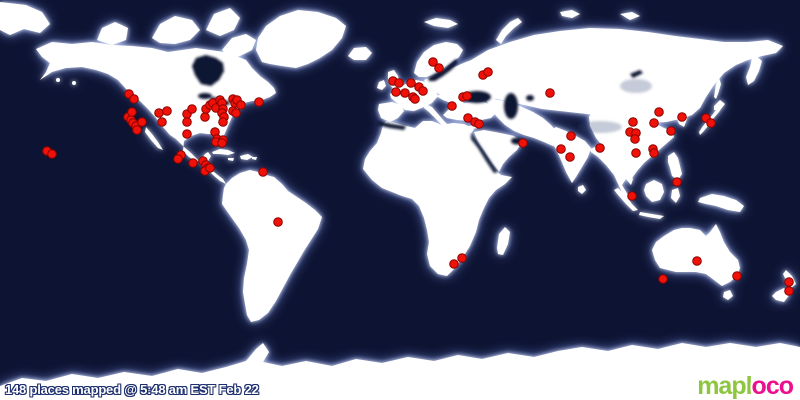 This screenshot has height=400, width=800. I want to click on landmass-south-america, so click(272, 246).